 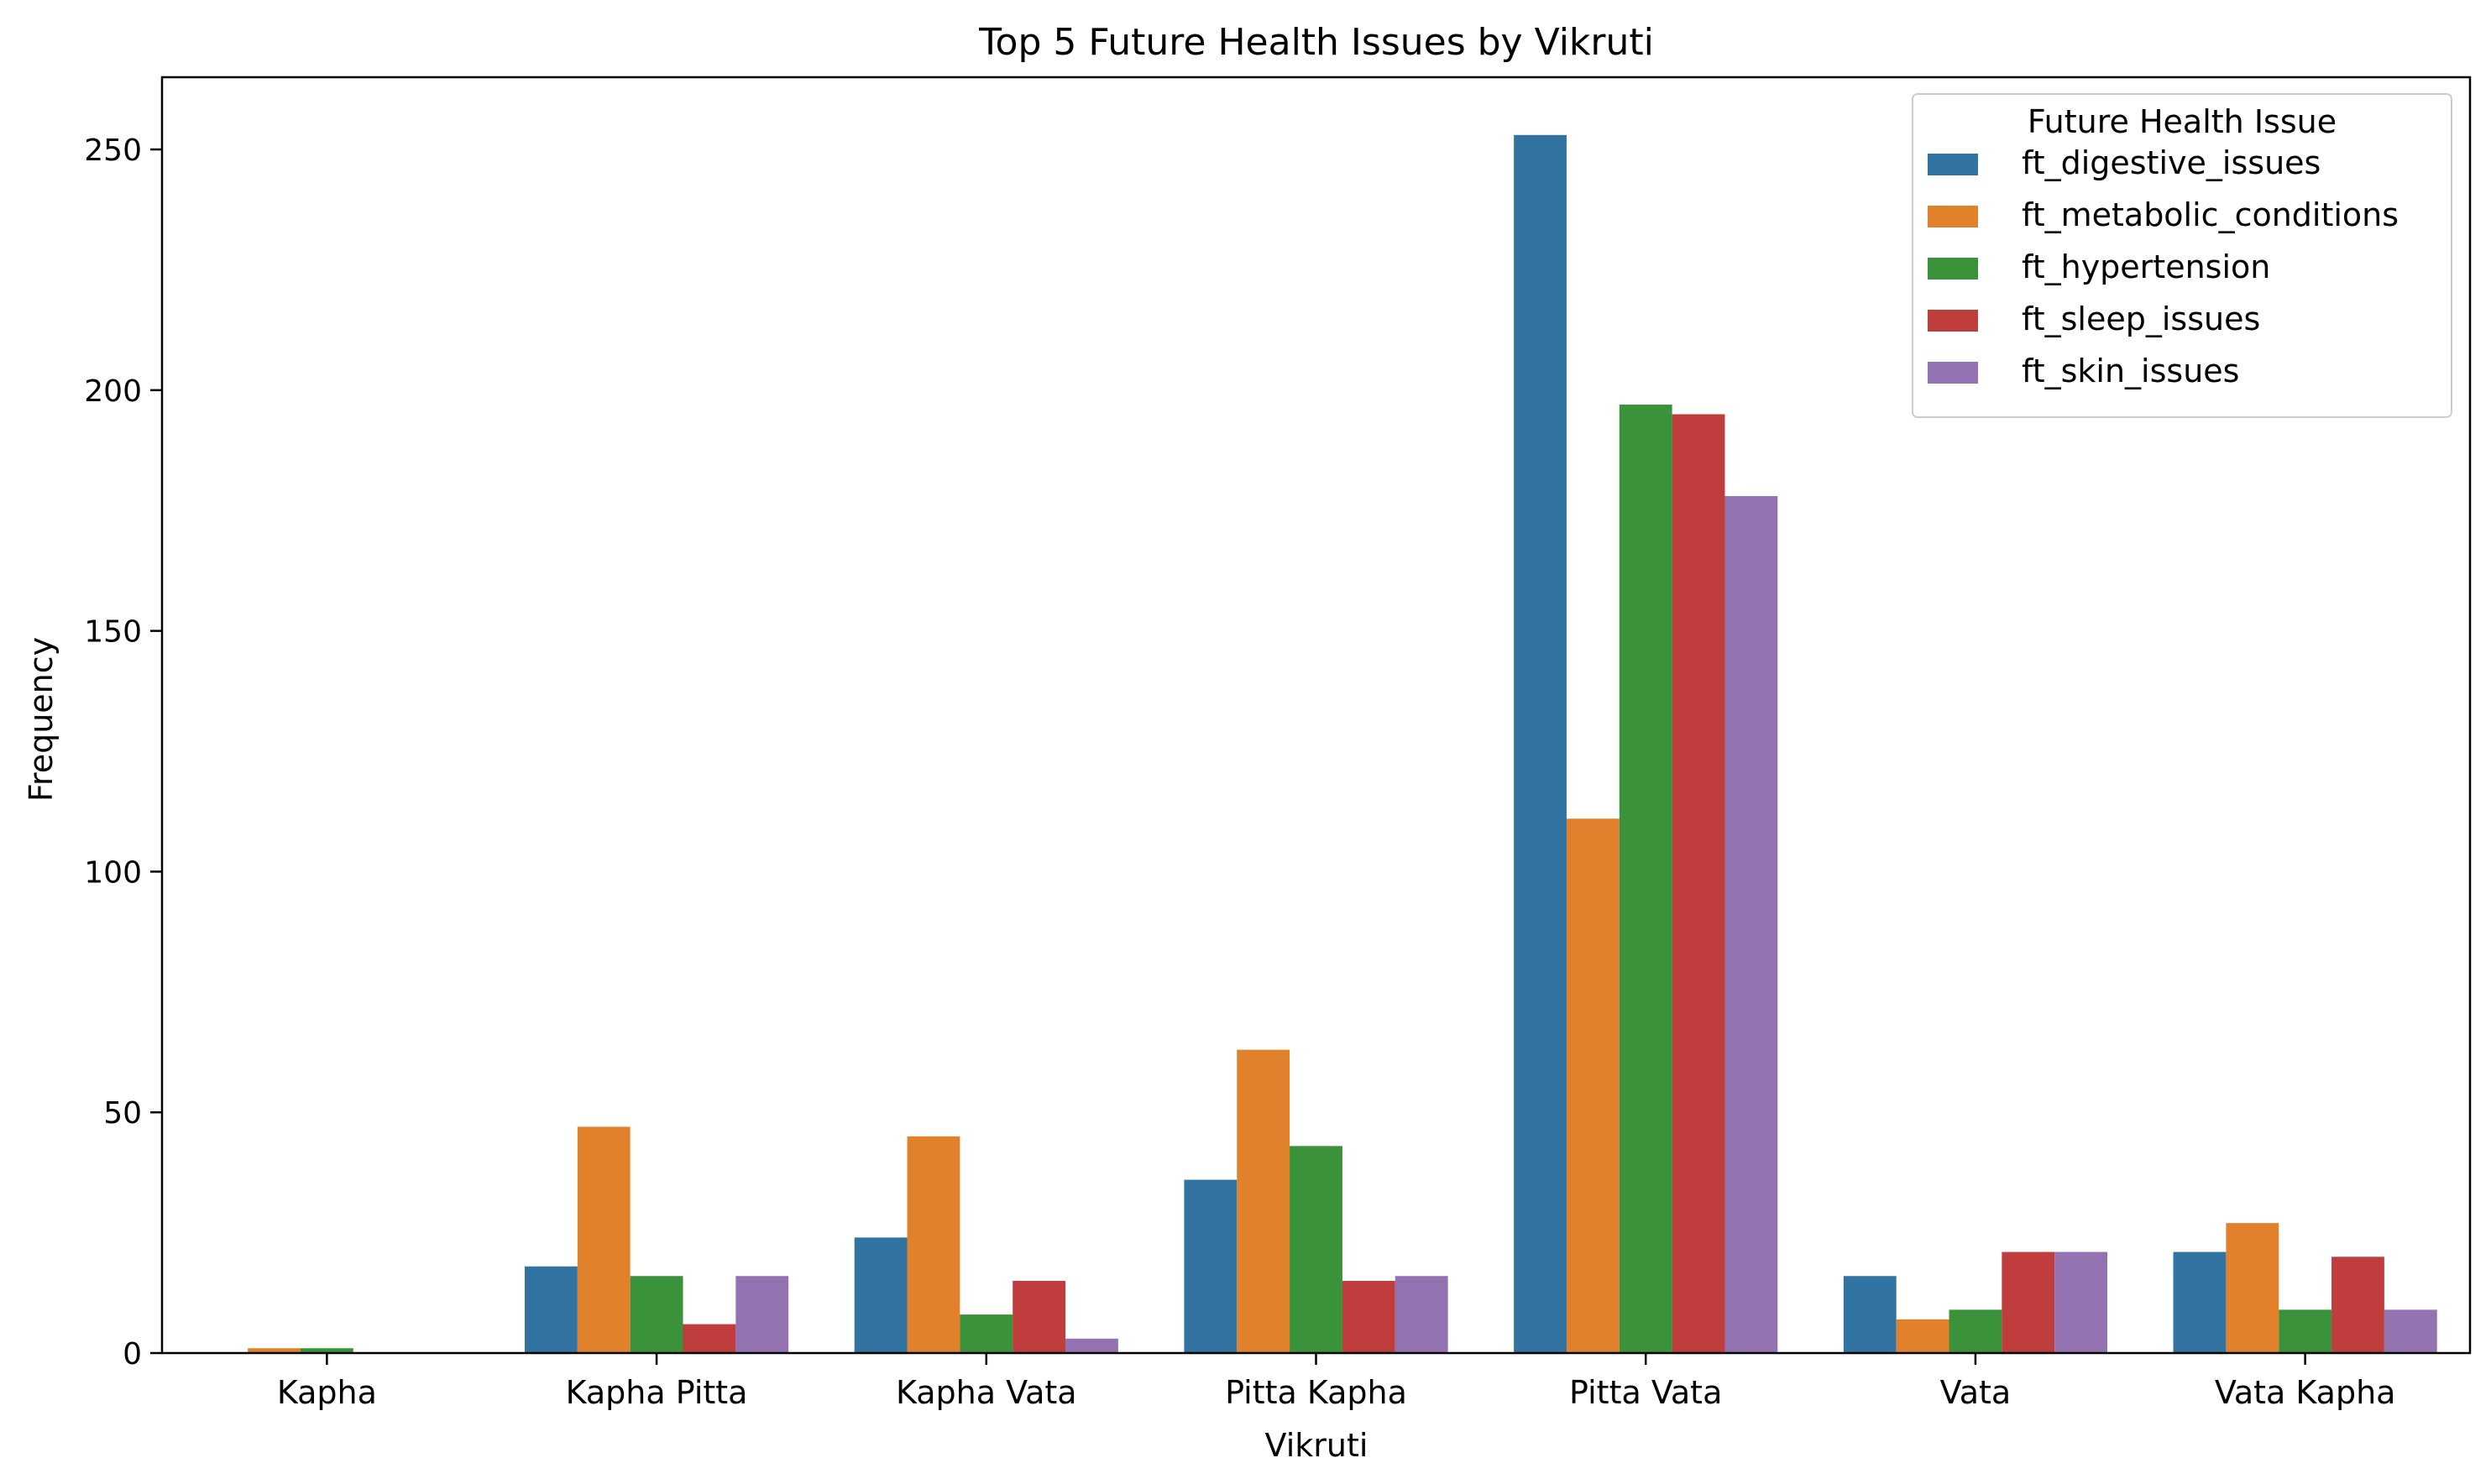 I want to click on bar-ft_metabolic_conditions-kapha, so click(x=274, y=1350).